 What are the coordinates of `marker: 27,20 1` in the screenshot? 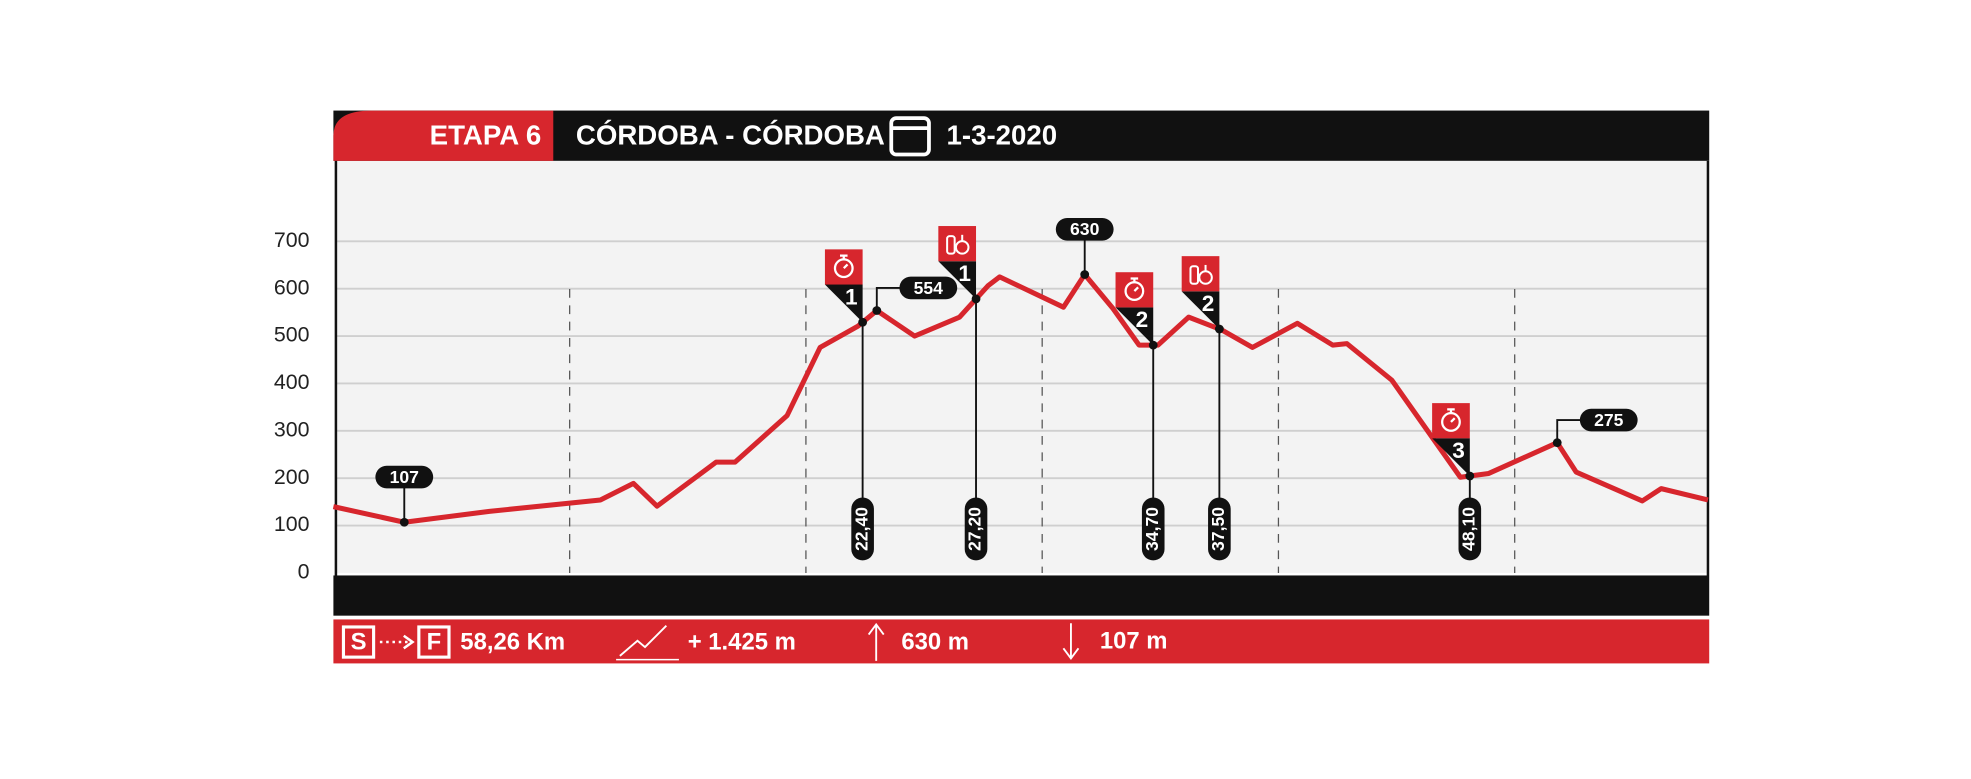 It's located at (963, 393).